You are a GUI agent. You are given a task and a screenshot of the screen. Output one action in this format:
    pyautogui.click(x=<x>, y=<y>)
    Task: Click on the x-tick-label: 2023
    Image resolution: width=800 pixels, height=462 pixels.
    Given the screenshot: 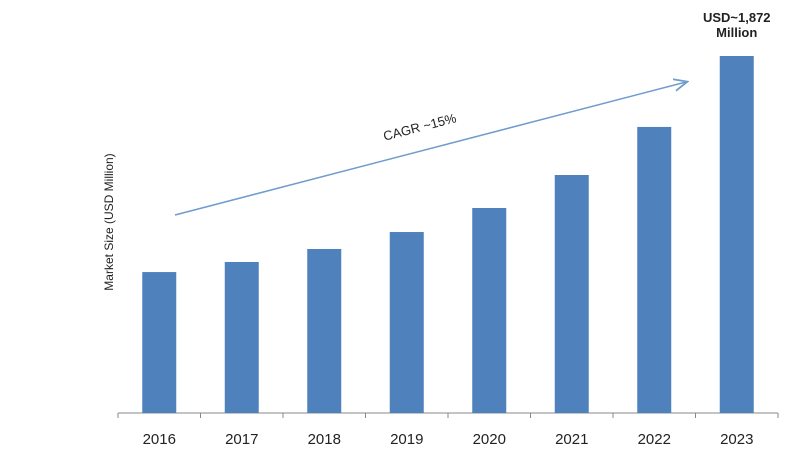 What is the action you would take?
    pyautogui.click(x=736, y=439)
    